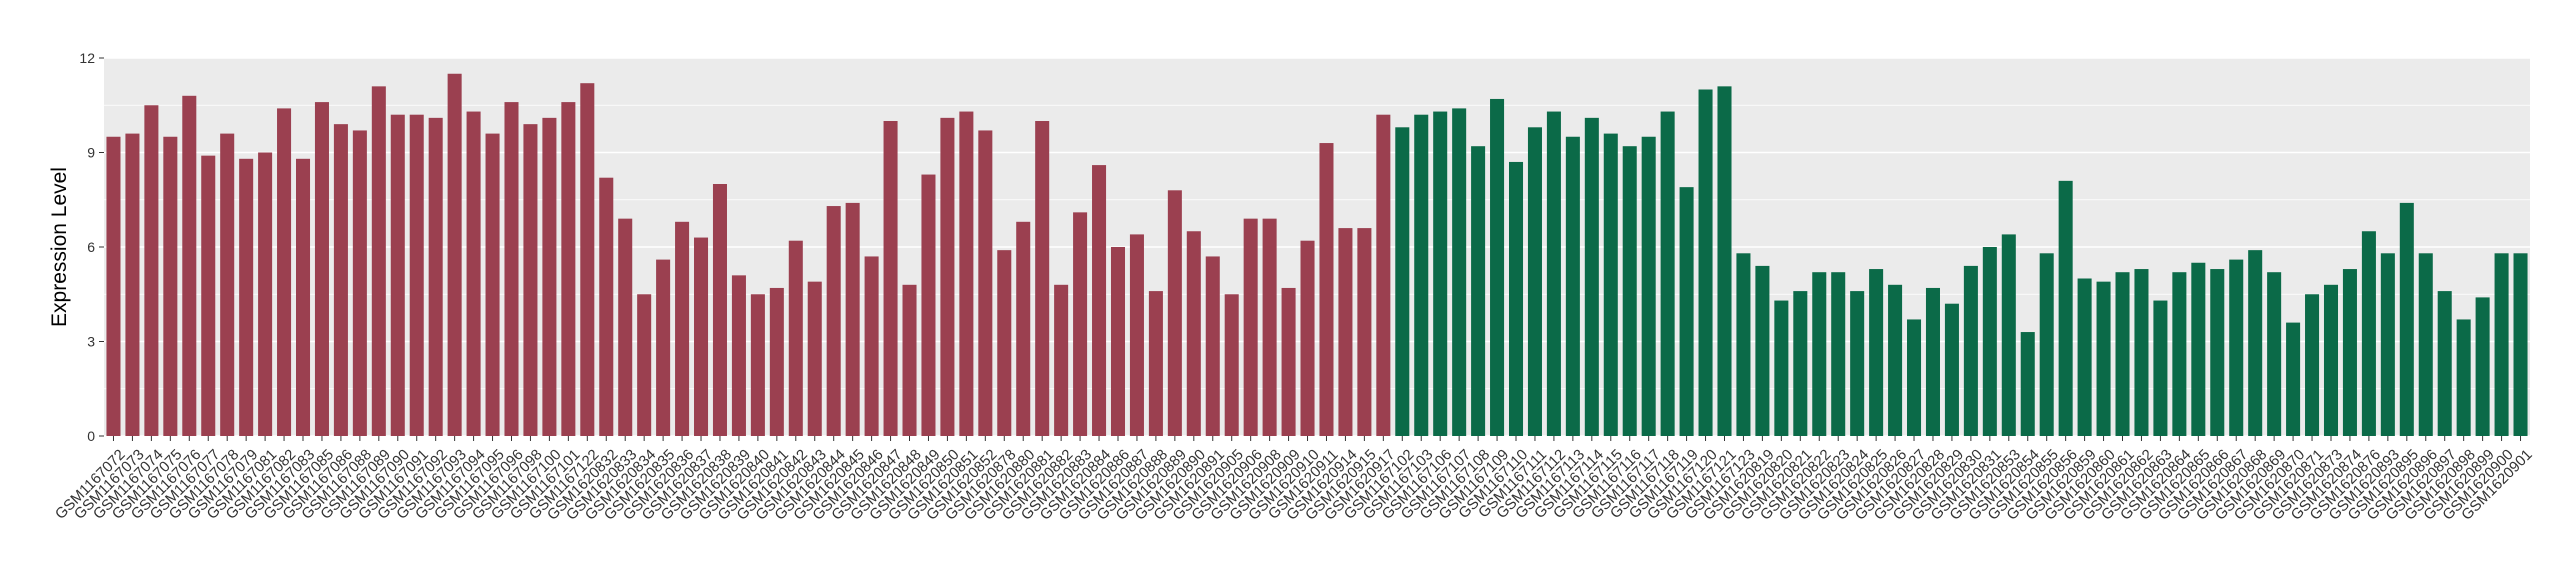  What do you see at coordinates (1819, 354) in the screenshot?
I see `bar-GSM1620822` at bounding box center [1819, 354].